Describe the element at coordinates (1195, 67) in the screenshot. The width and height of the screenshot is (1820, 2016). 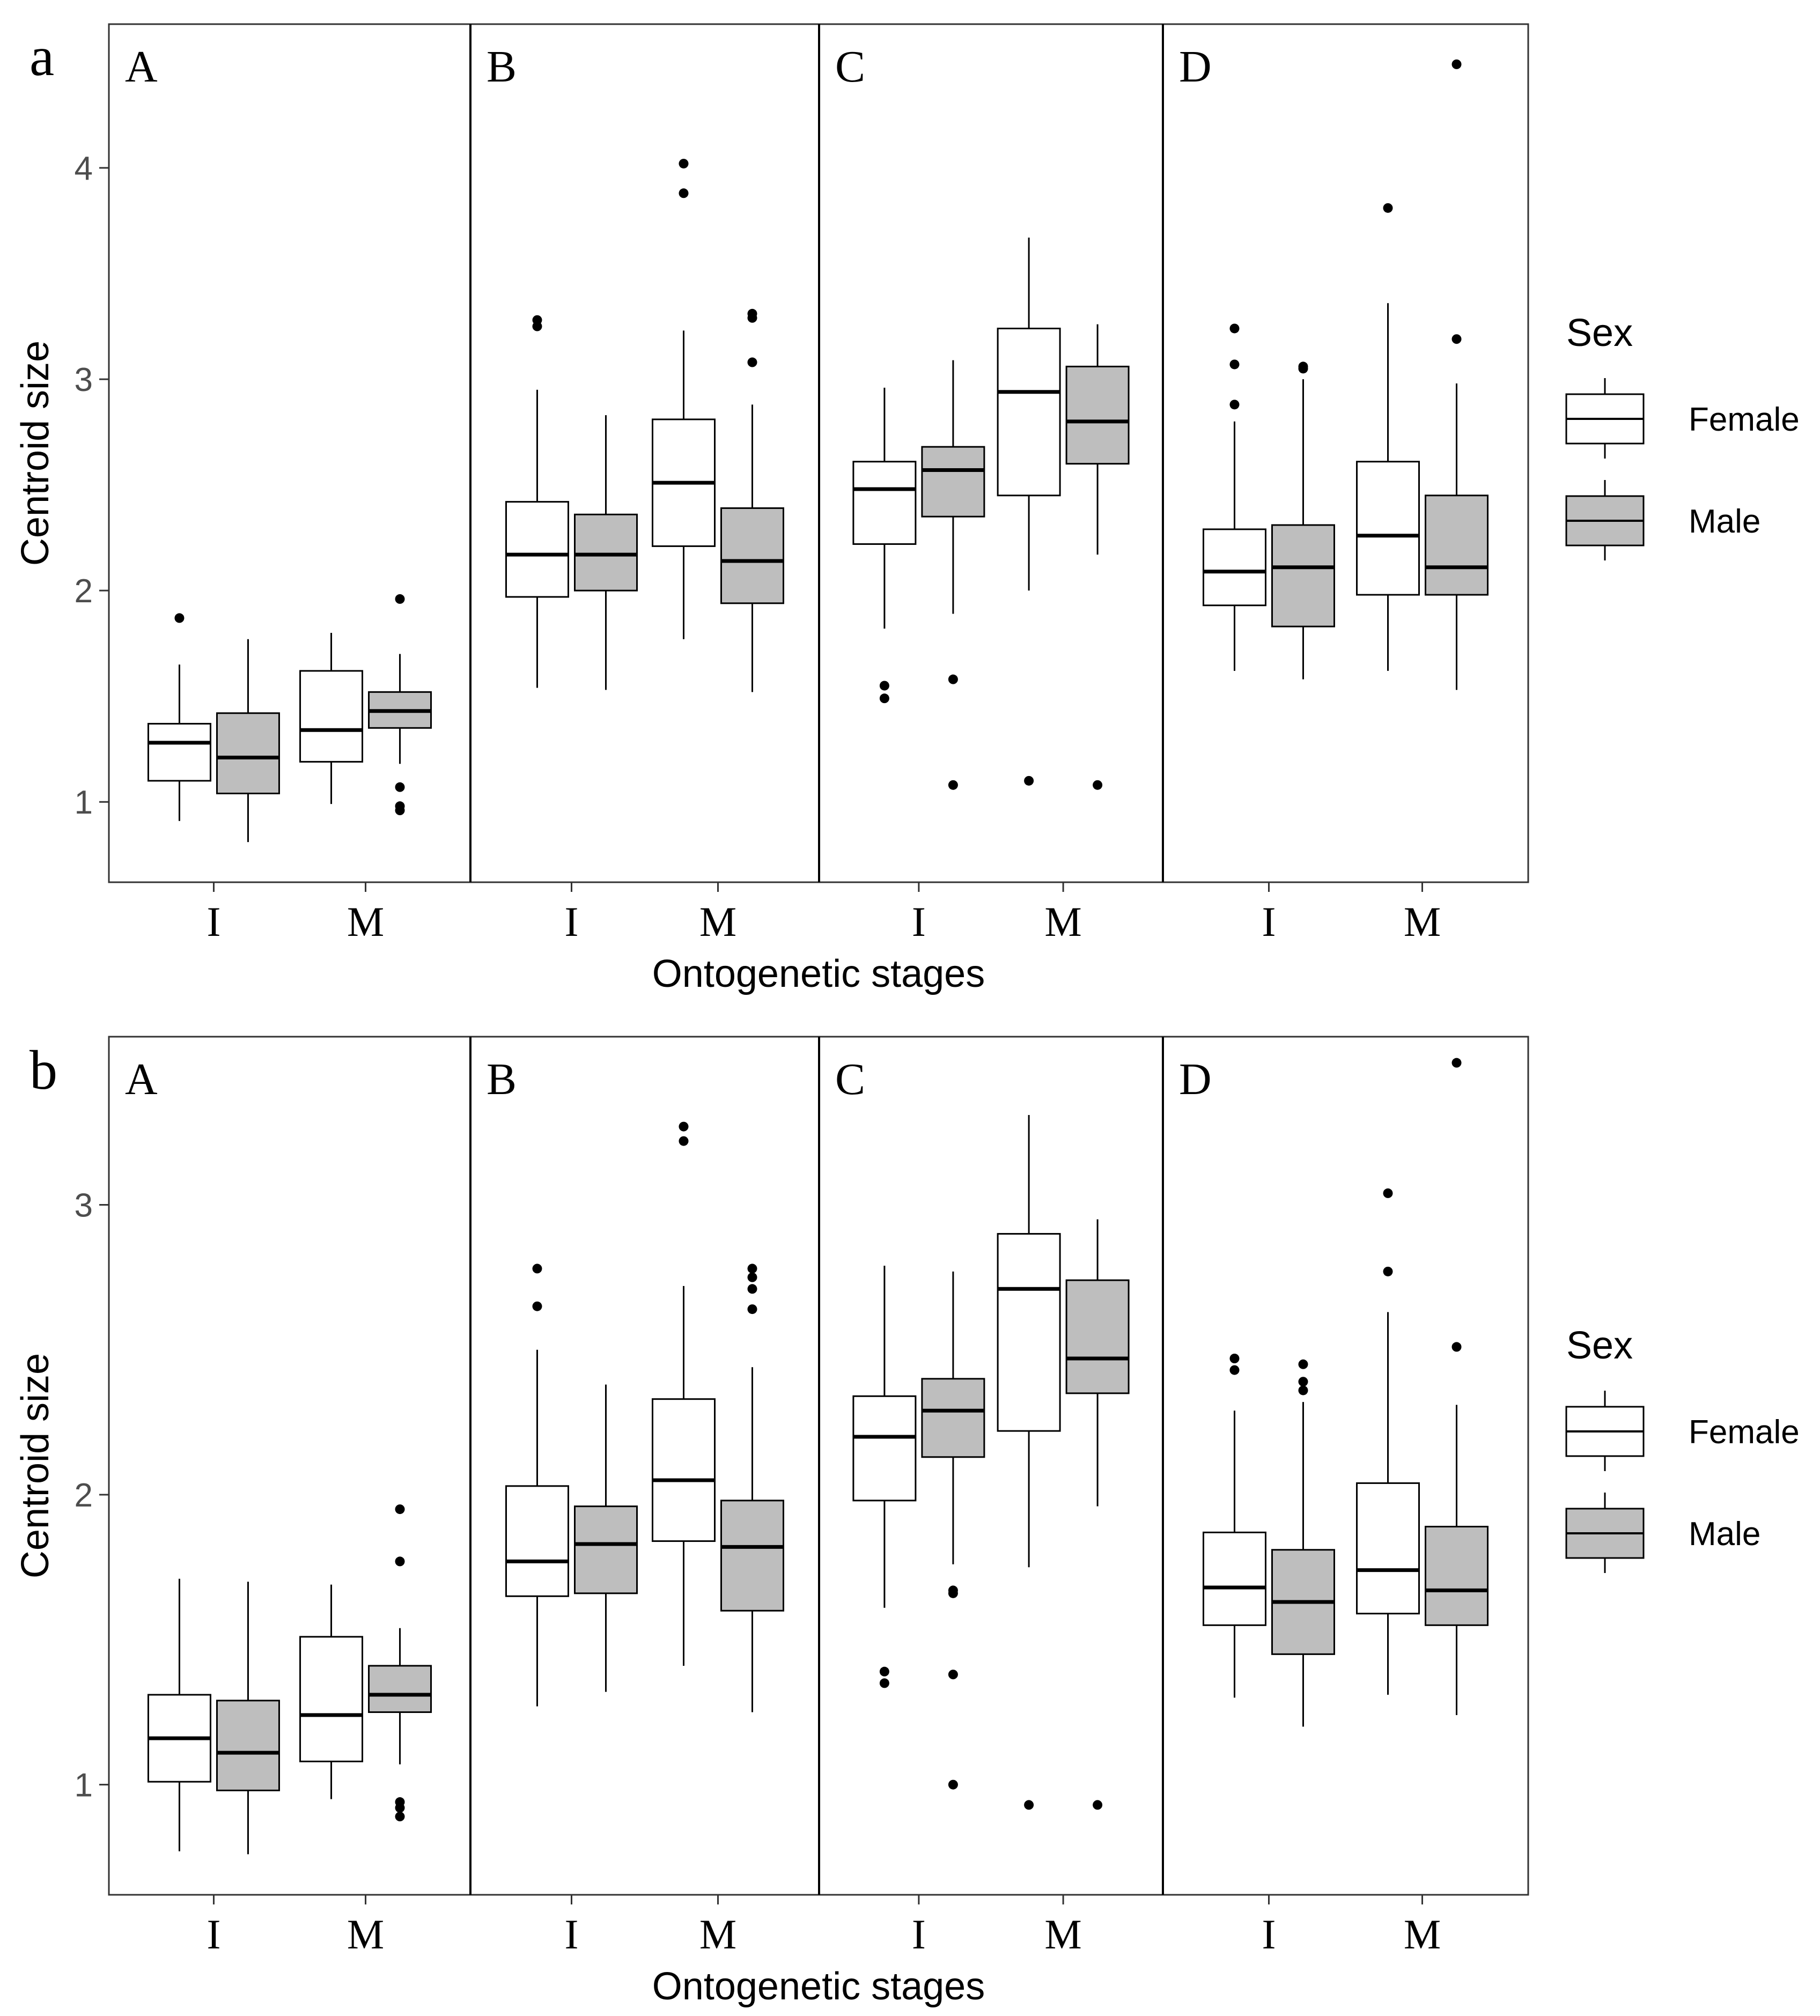
I see `facet-label-D: D` at that location.